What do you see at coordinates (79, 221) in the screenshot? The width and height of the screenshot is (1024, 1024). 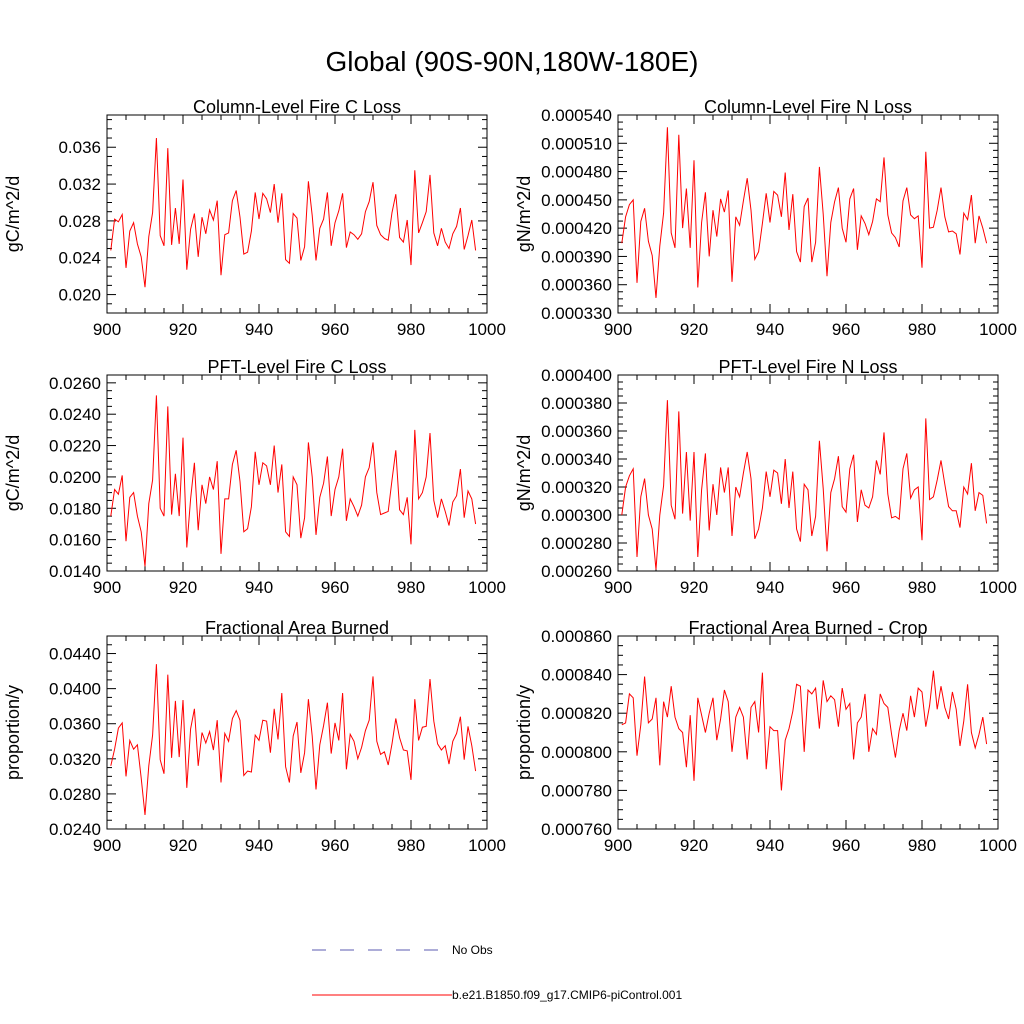 I see `y-tick-label: 0.028` at bounding box center [79, 221].